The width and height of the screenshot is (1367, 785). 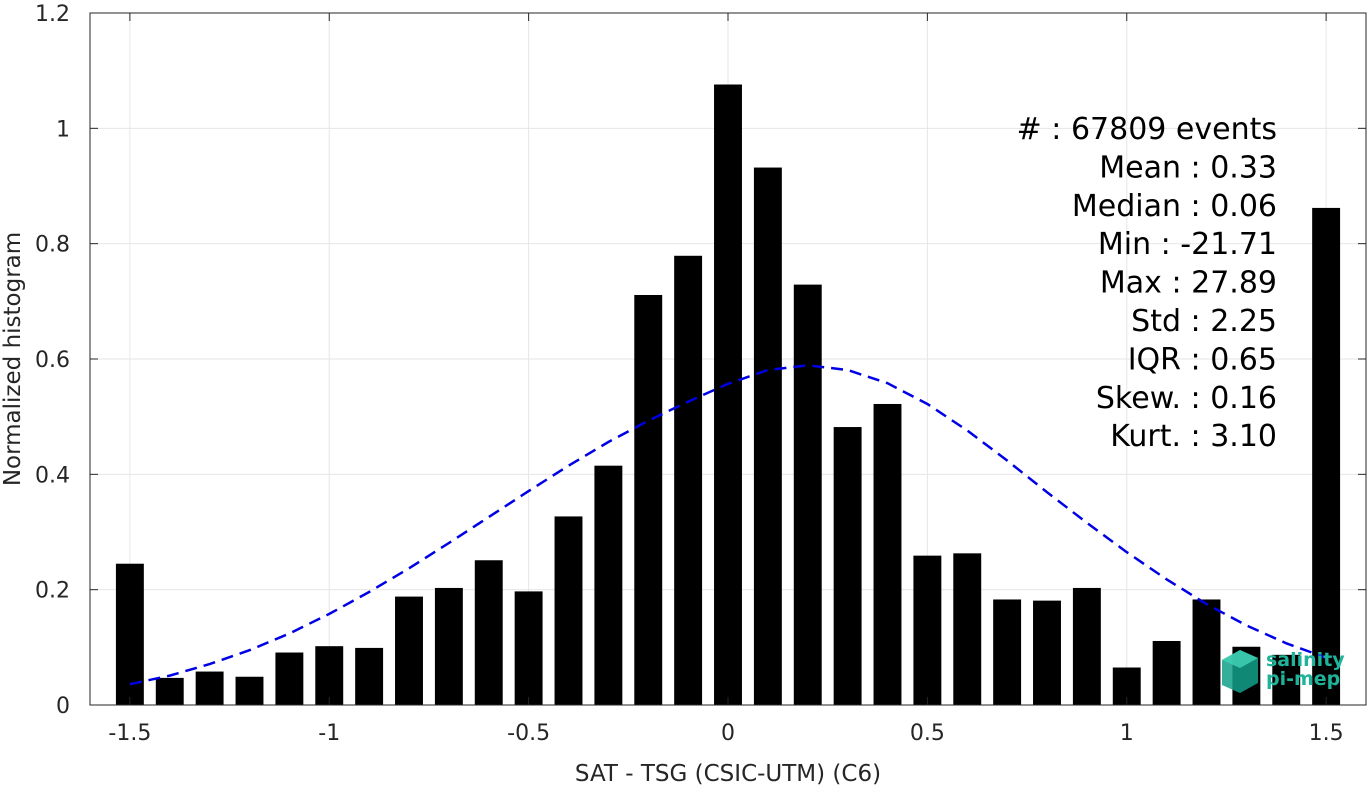 I want to click on stat-line: IQR : 0.65, so click(x=1202, y=359).